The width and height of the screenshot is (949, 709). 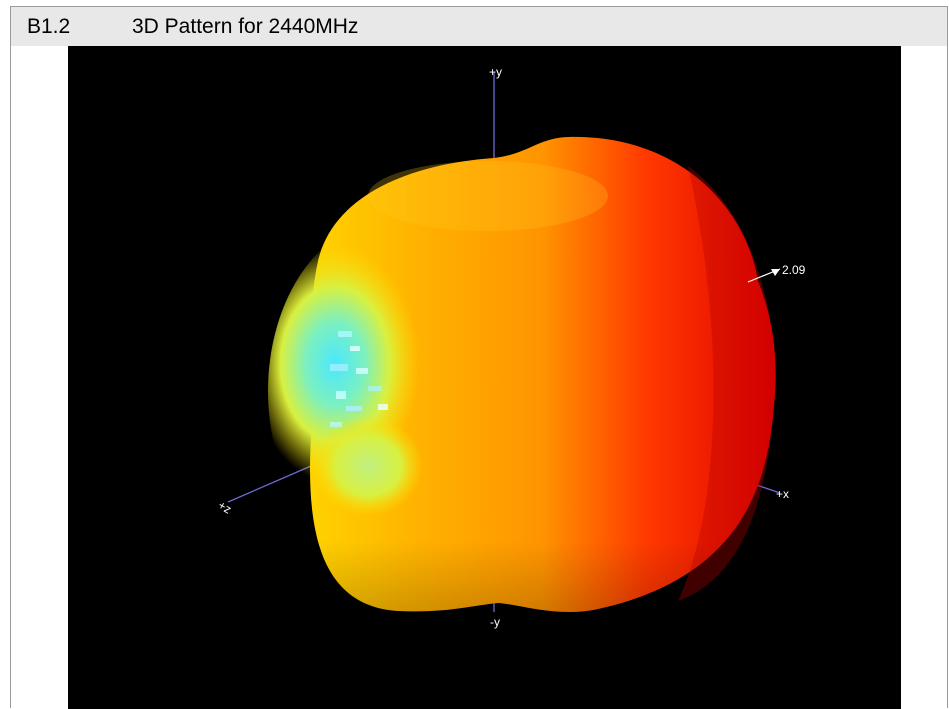 What do you see at coordinates (775, 272) in the screenshot?
I see `gain-marker-arrow` at bounding box center [775, 272].